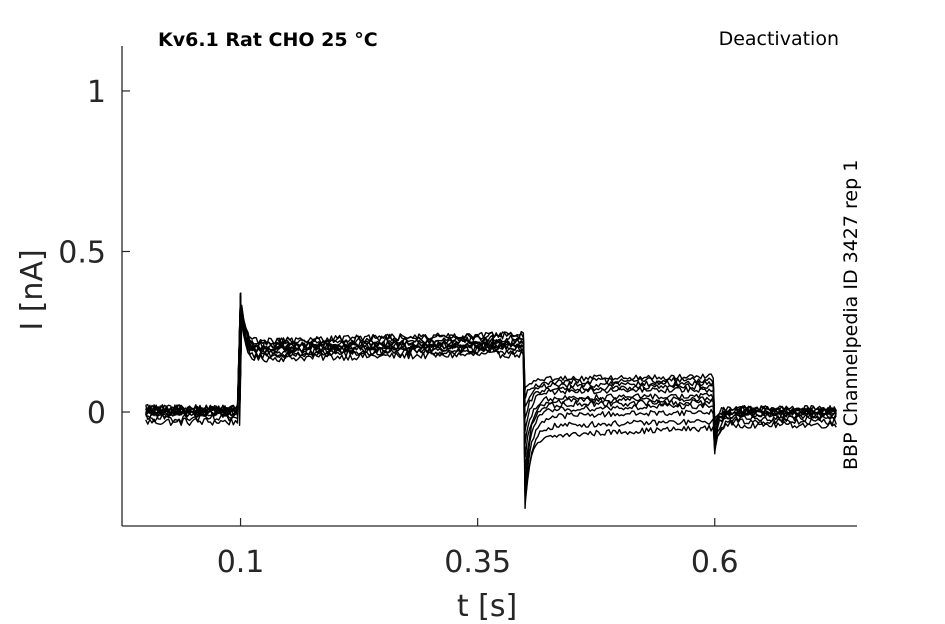  What do you see at coordinates (715, 562) in the screenshot?
I see `x-tick-label: 0.6` at bounding box center [715, 562].